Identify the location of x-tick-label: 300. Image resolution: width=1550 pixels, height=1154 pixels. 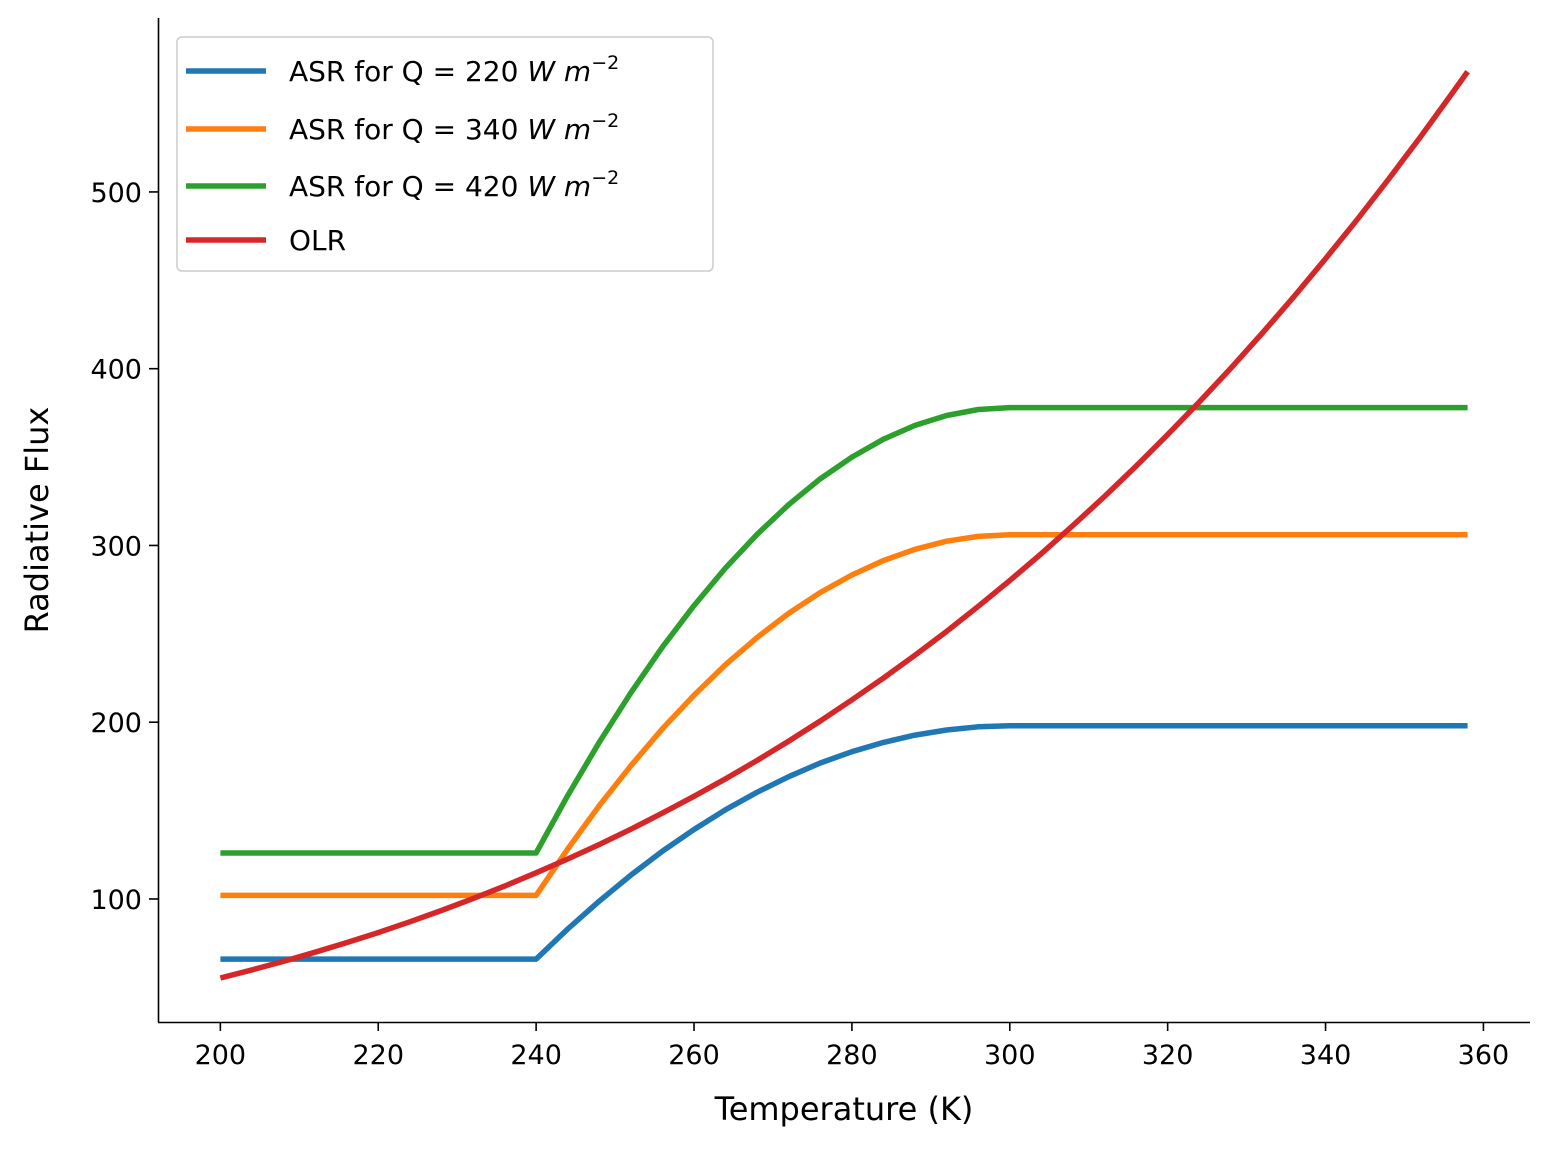
(1010, 1055).